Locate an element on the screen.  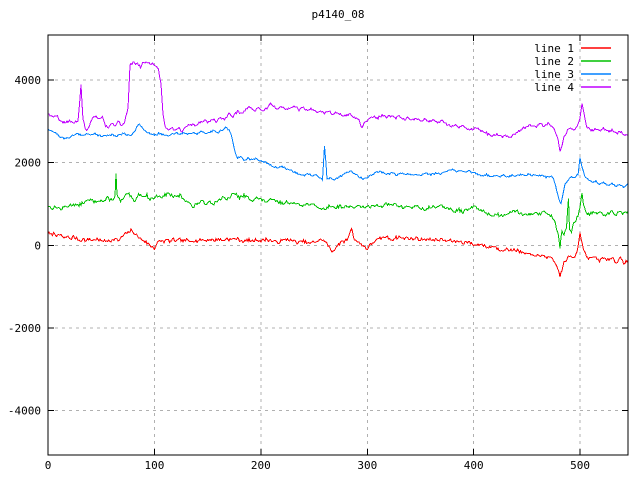
chart-title: p4140_08 is located at coordinates (338, 14).